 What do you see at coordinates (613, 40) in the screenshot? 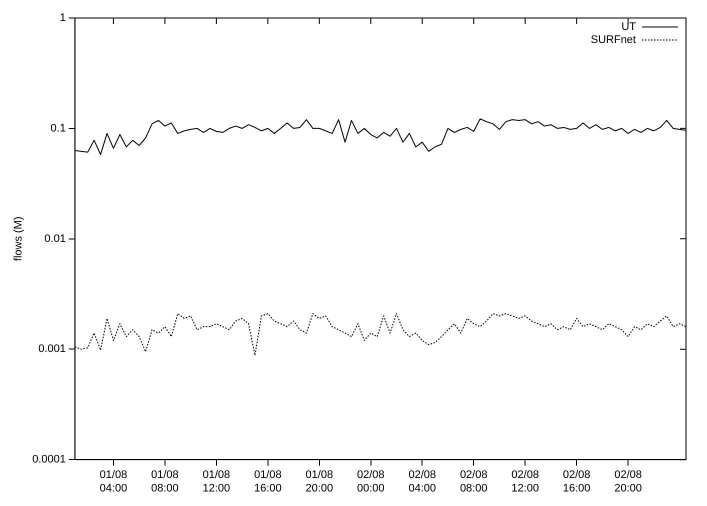
I see `legend-label: SURFnet` at bounding box center [613, 40].